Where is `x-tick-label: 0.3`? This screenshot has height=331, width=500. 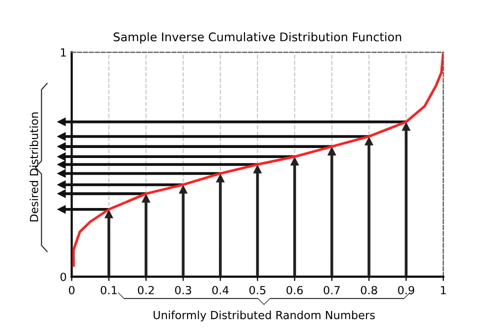 x-tick-label: 0.3 is located at coordinates (183, 290).